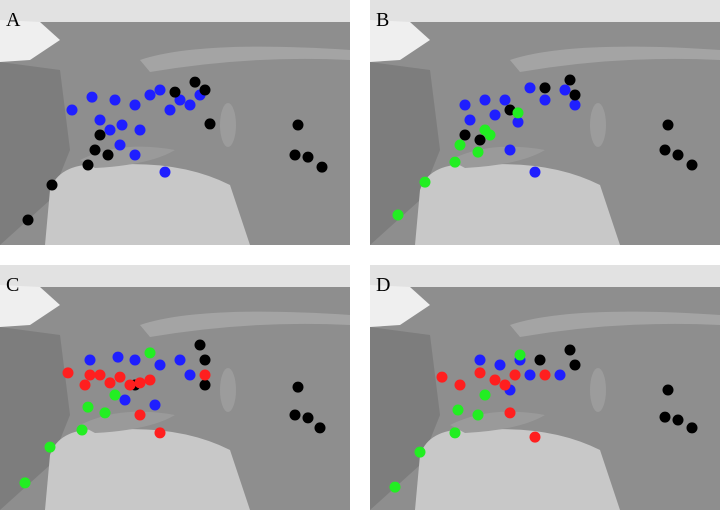 The height and width of the screenshot is (510, 720). Describe the element at coordinates (383, 285) in the screenshot. I see `panel-label: D` at that location.